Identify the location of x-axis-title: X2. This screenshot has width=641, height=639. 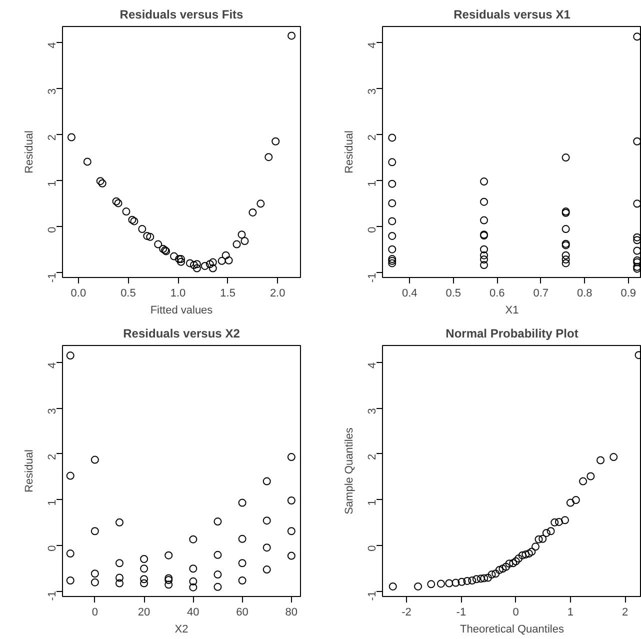
(181, 630).